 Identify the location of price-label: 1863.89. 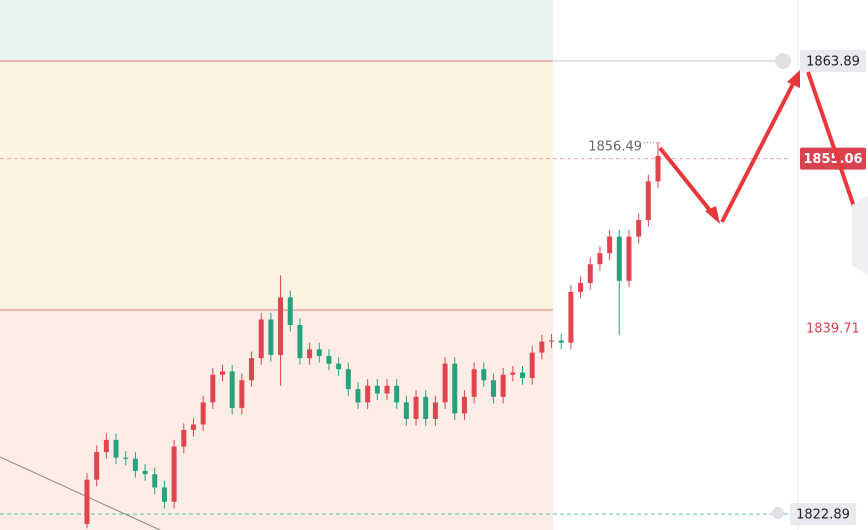
(833, 62).